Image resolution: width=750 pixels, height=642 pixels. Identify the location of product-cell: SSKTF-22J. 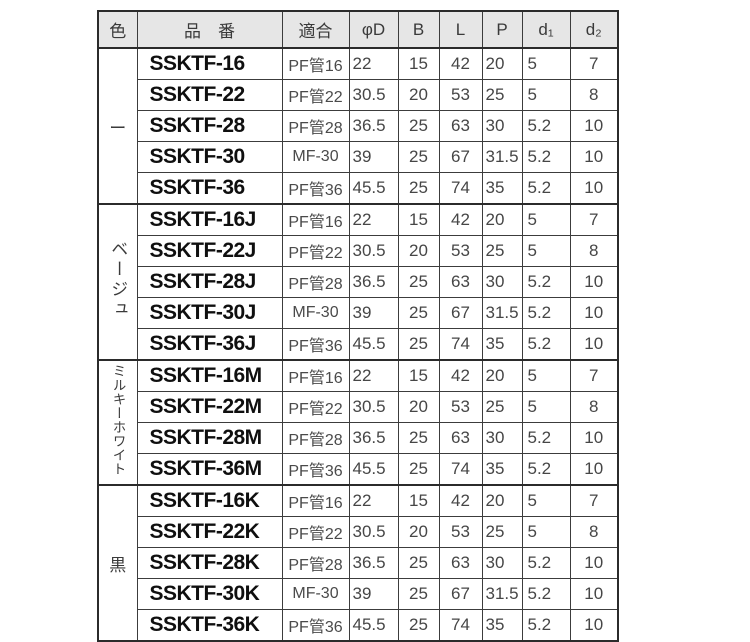
(209, 251).